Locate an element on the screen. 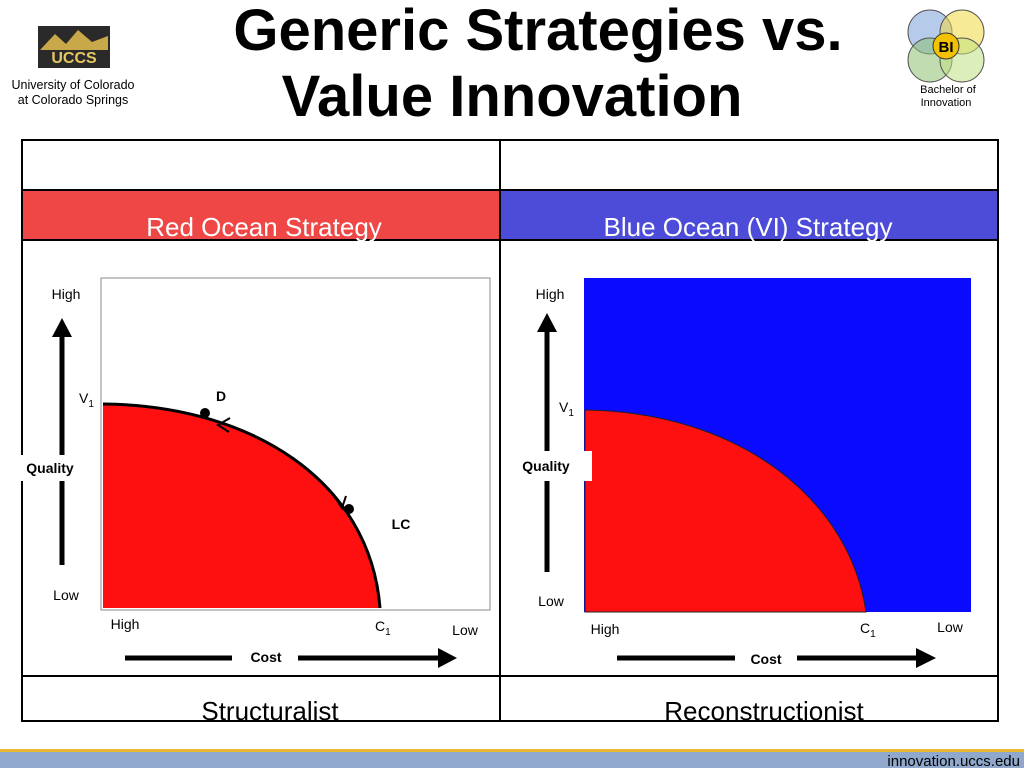 Image resolution: width=1024 pixels, height=768 pixels. mountain-icon is located at coordinates (74, 40).